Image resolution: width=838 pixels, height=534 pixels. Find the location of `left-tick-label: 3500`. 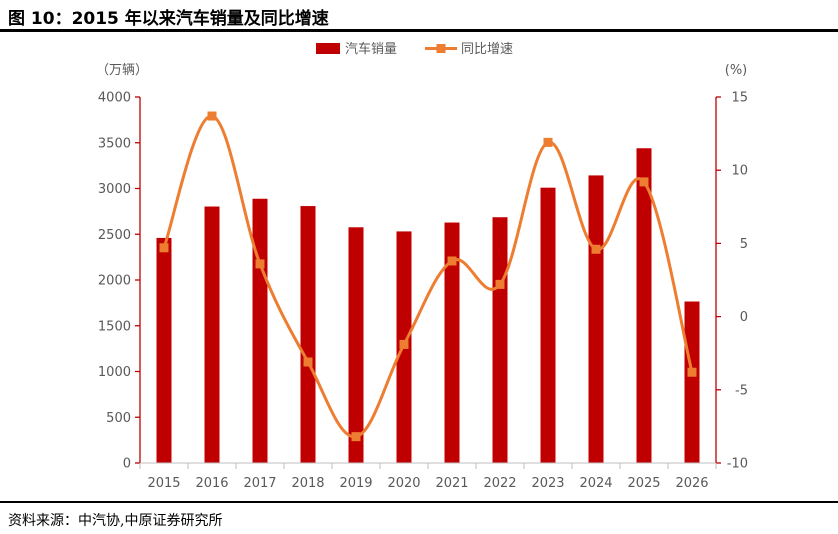

left-tick-label: 3500 is located at coordinates (114, 143).